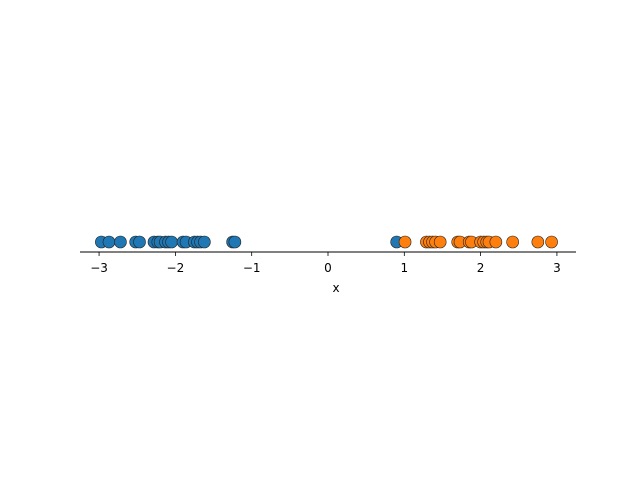 The width and height of the screenshot is (640, 480). What do you see at coordinates (99, 268) in the screenshot?
I see `x-tick-label: −3` at bounding box center [99, 268].